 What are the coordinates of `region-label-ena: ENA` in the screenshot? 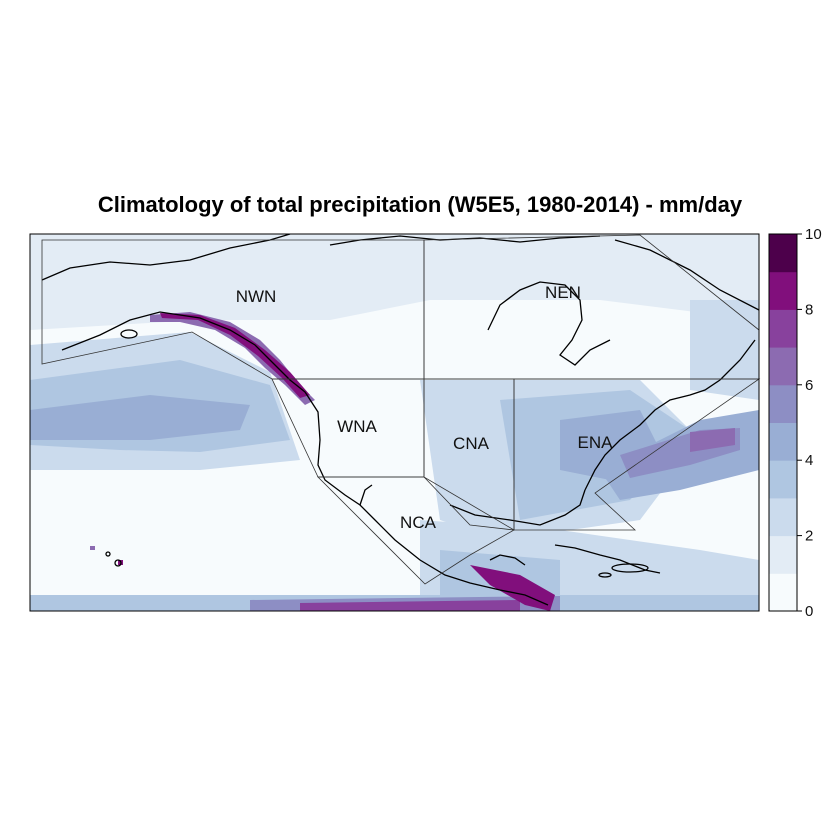 It's located at (596, 442).